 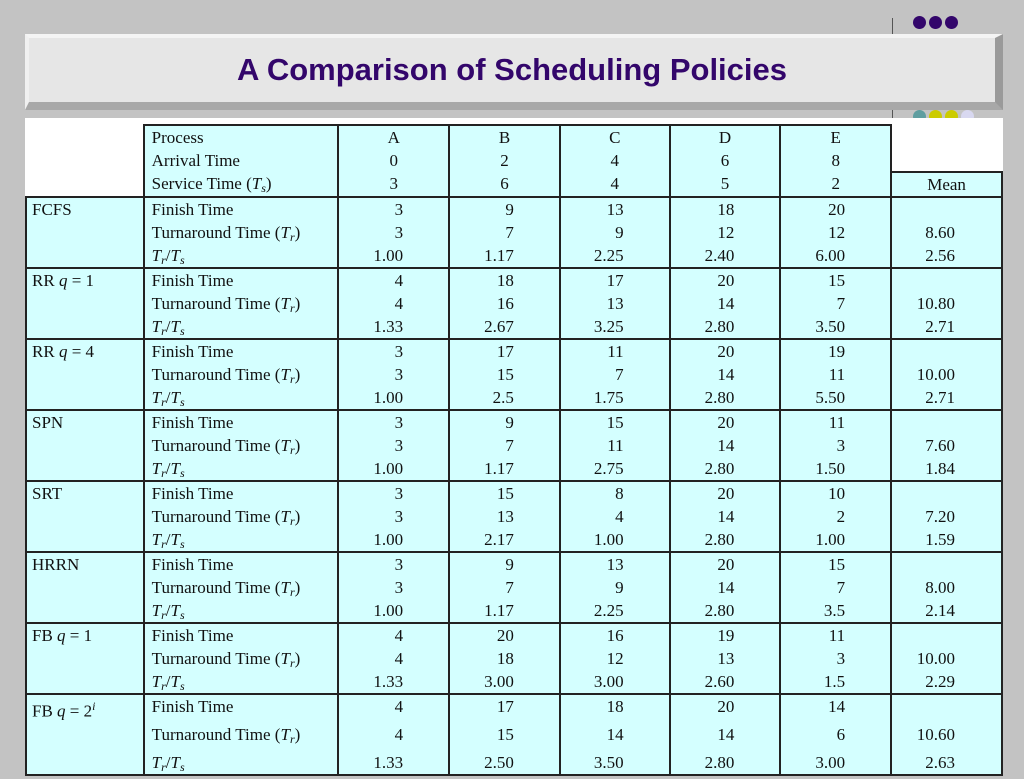 I want to click on turnaround-time: 15, so click(x=505, y=734).